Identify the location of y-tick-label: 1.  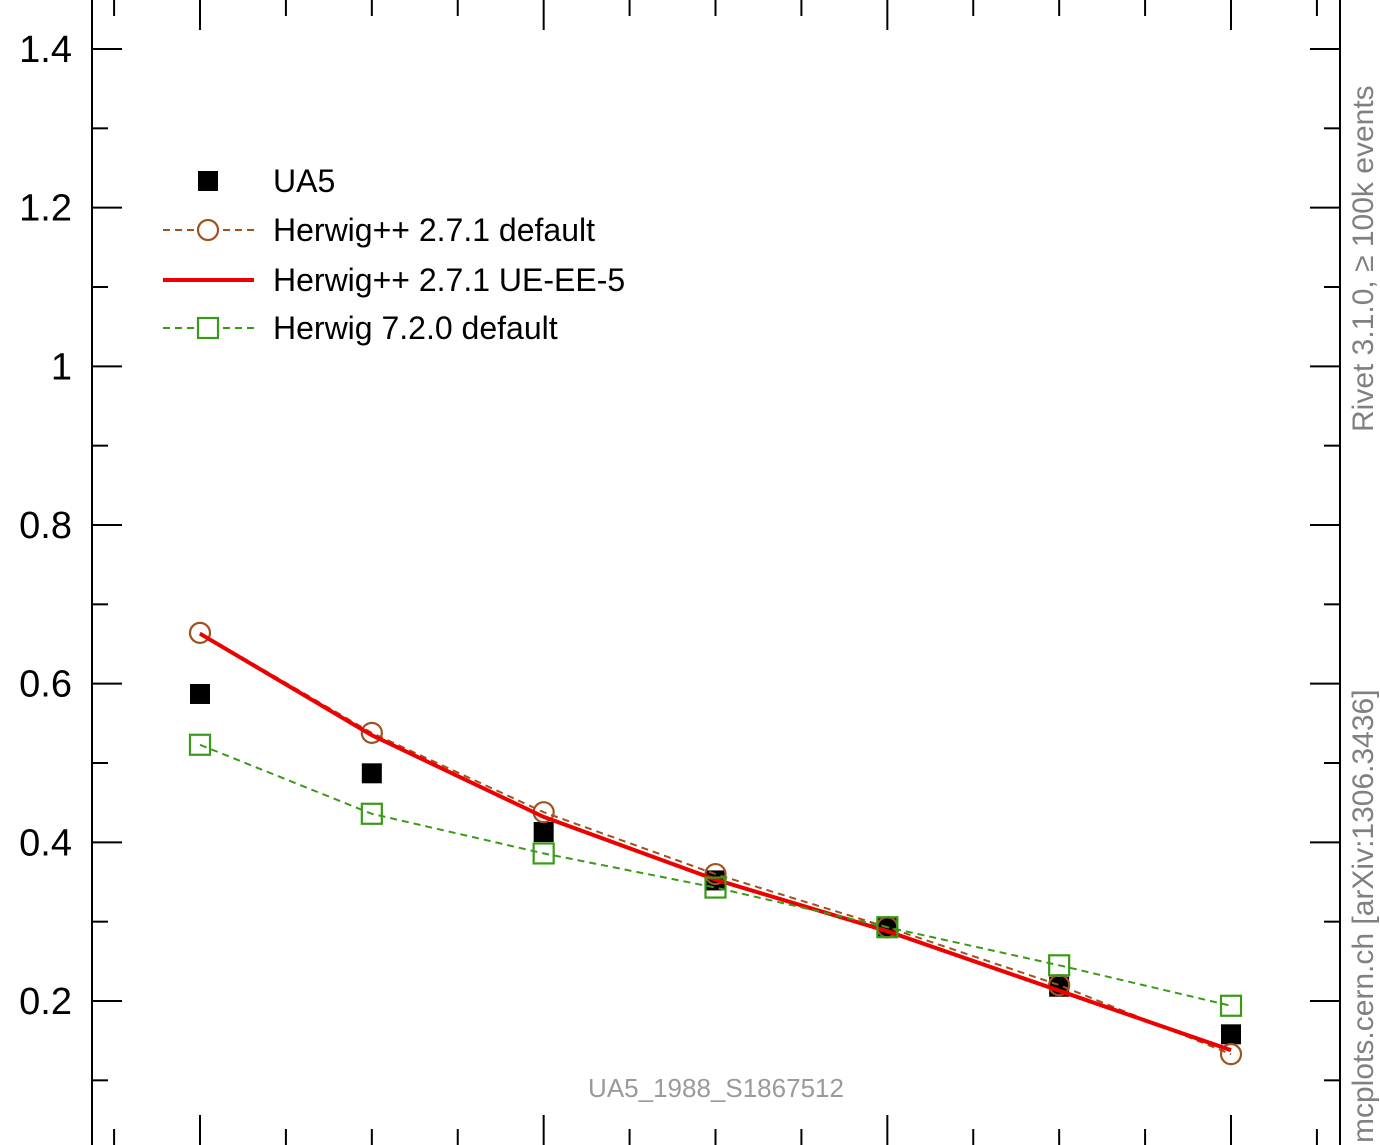
(61, 367).